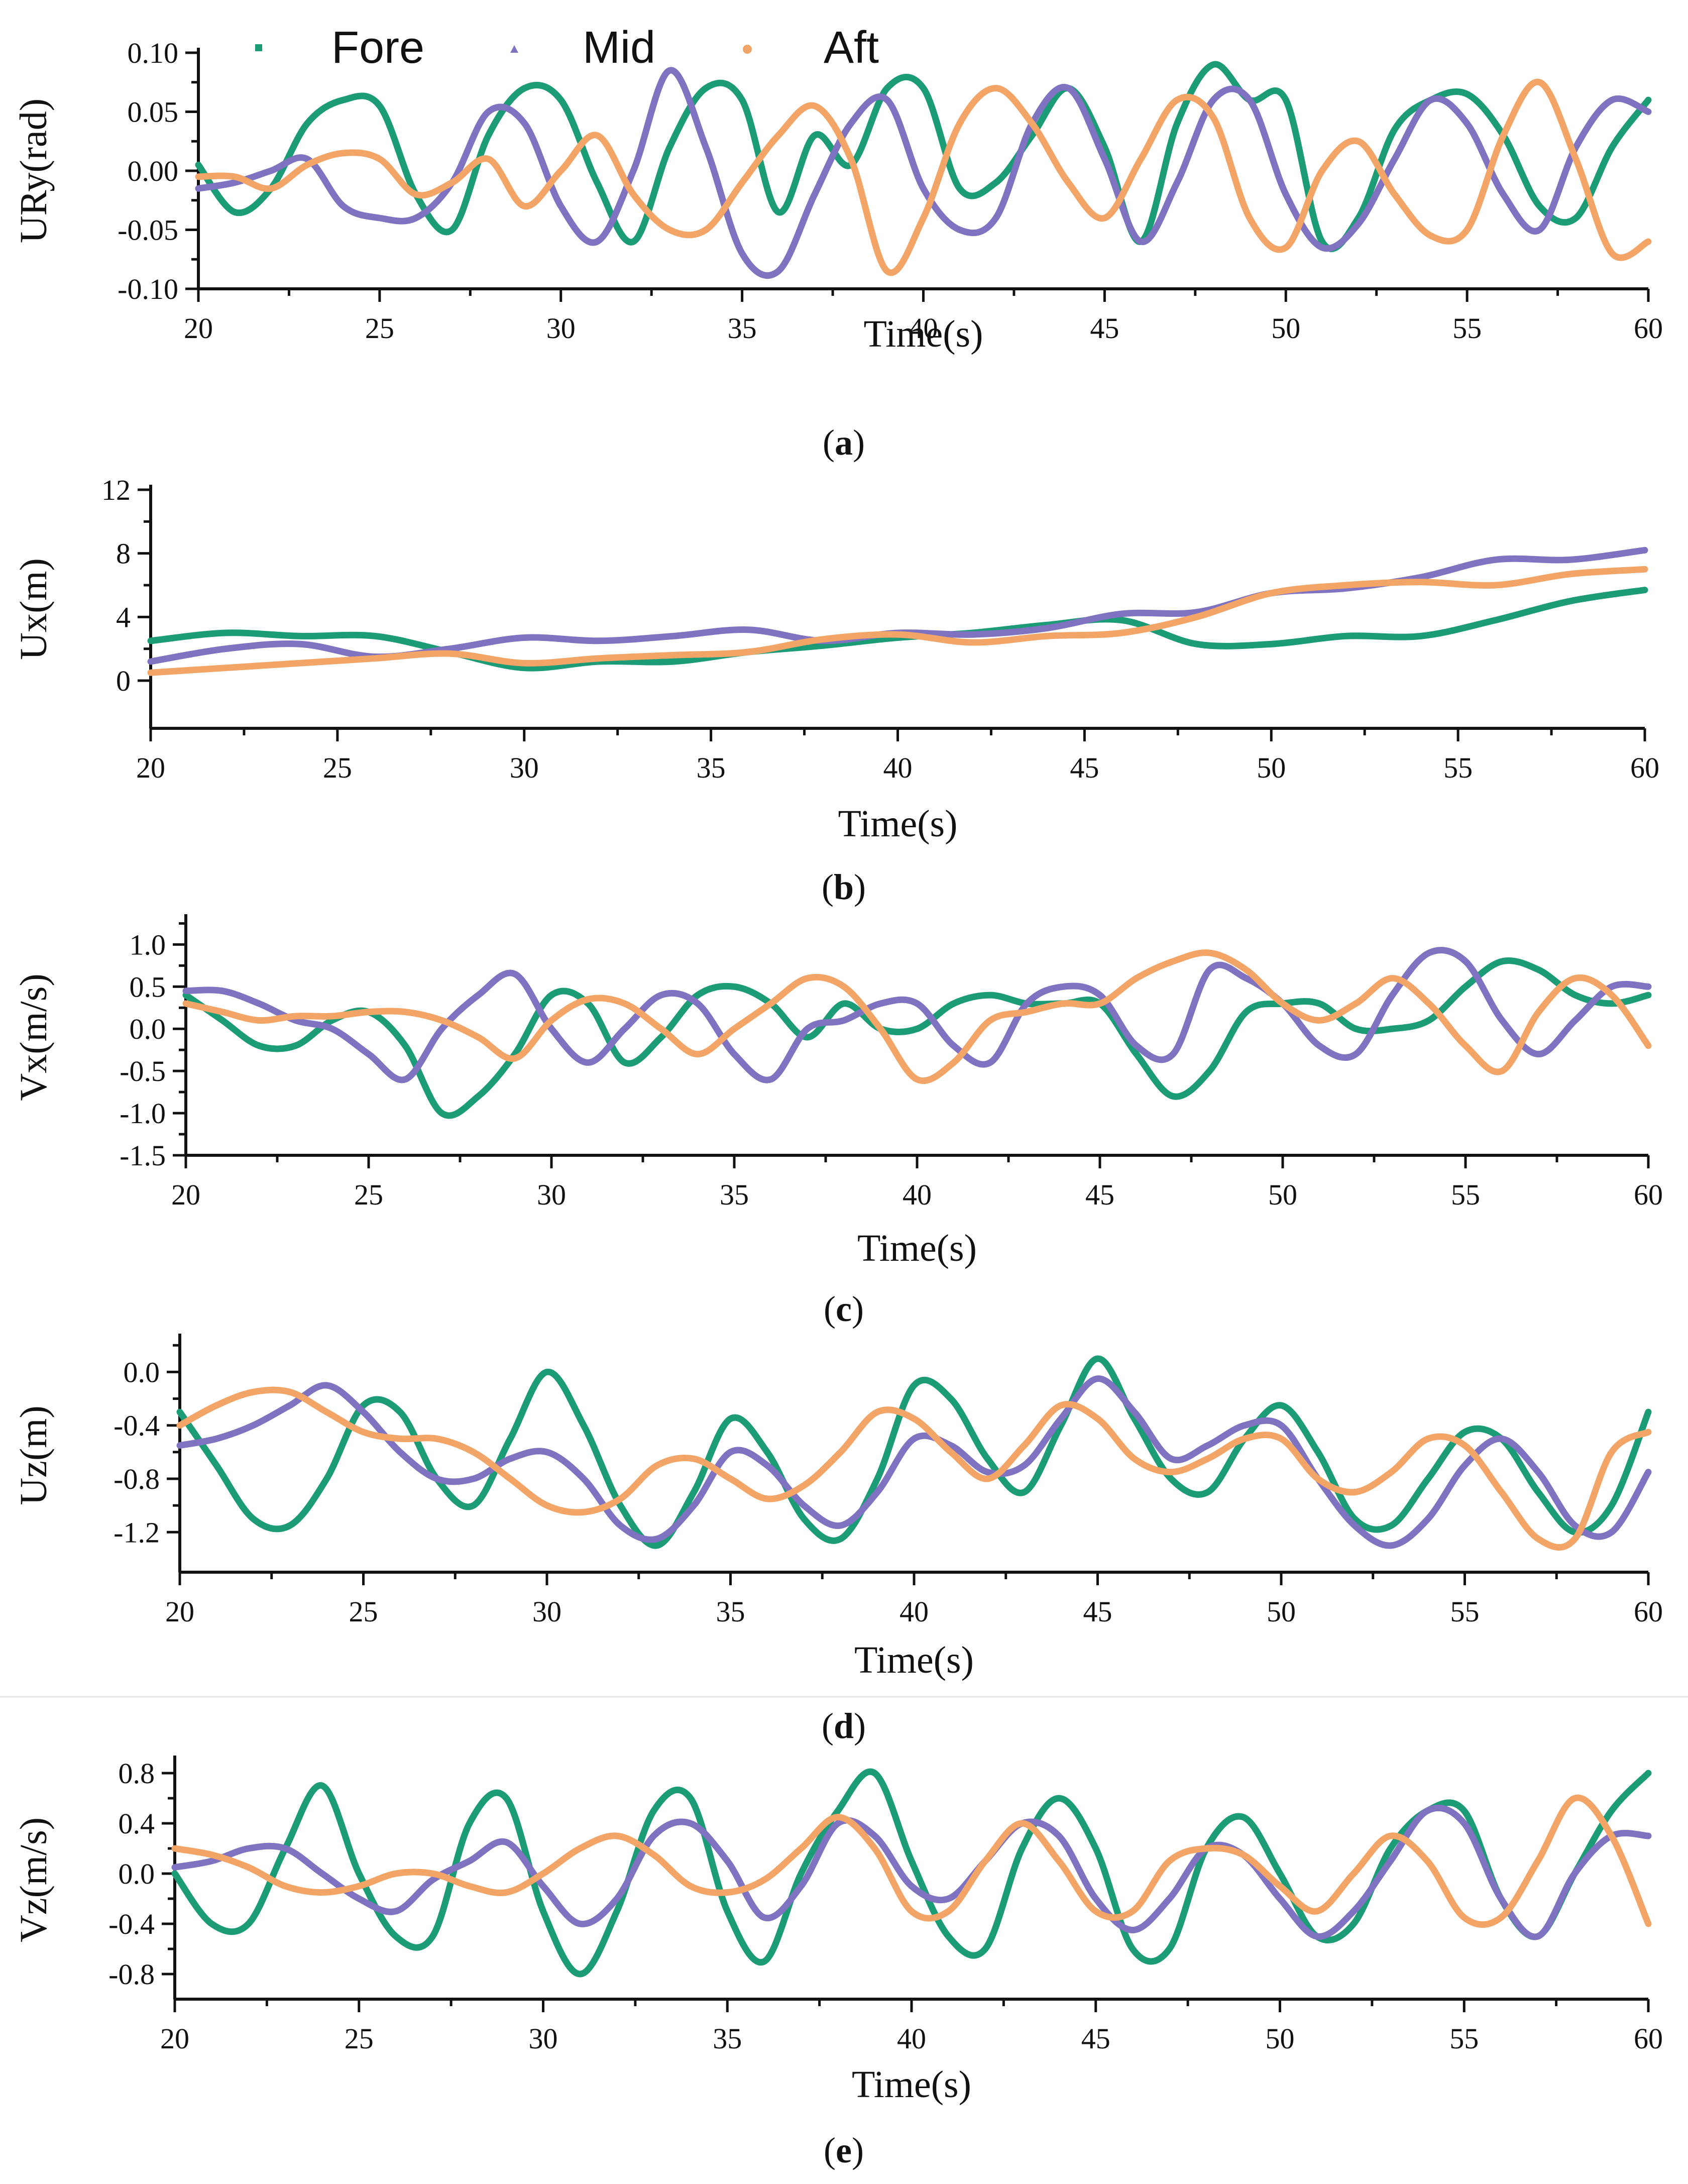 The height and width of the screenshot is (2184, 1688). What do you see at coordinates (897, 621) in the screenshot?
I see `panel-b-series-aft-line` at bounding box center [897, 621].